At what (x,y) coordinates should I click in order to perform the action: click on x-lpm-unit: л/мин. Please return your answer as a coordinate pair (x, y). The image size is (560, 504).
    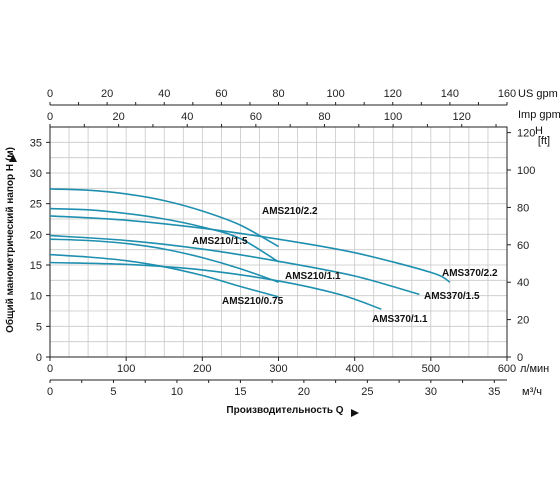
    Looking at the image, I should click on (534, 369).